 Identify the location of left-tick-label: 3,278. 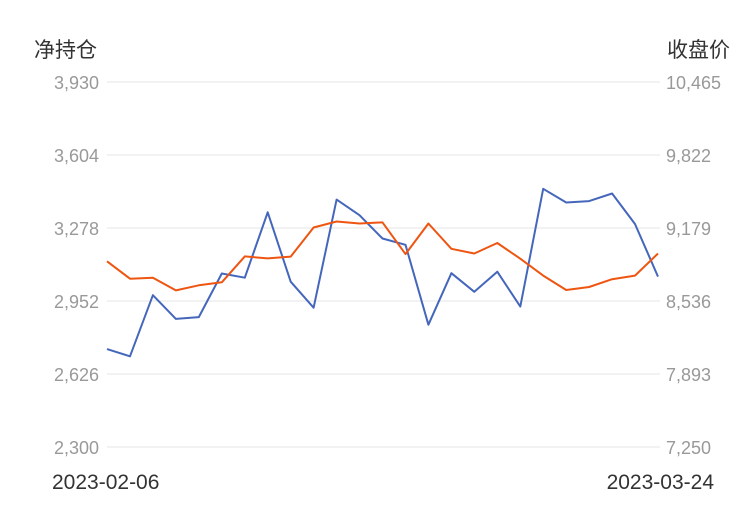
(76, 229).